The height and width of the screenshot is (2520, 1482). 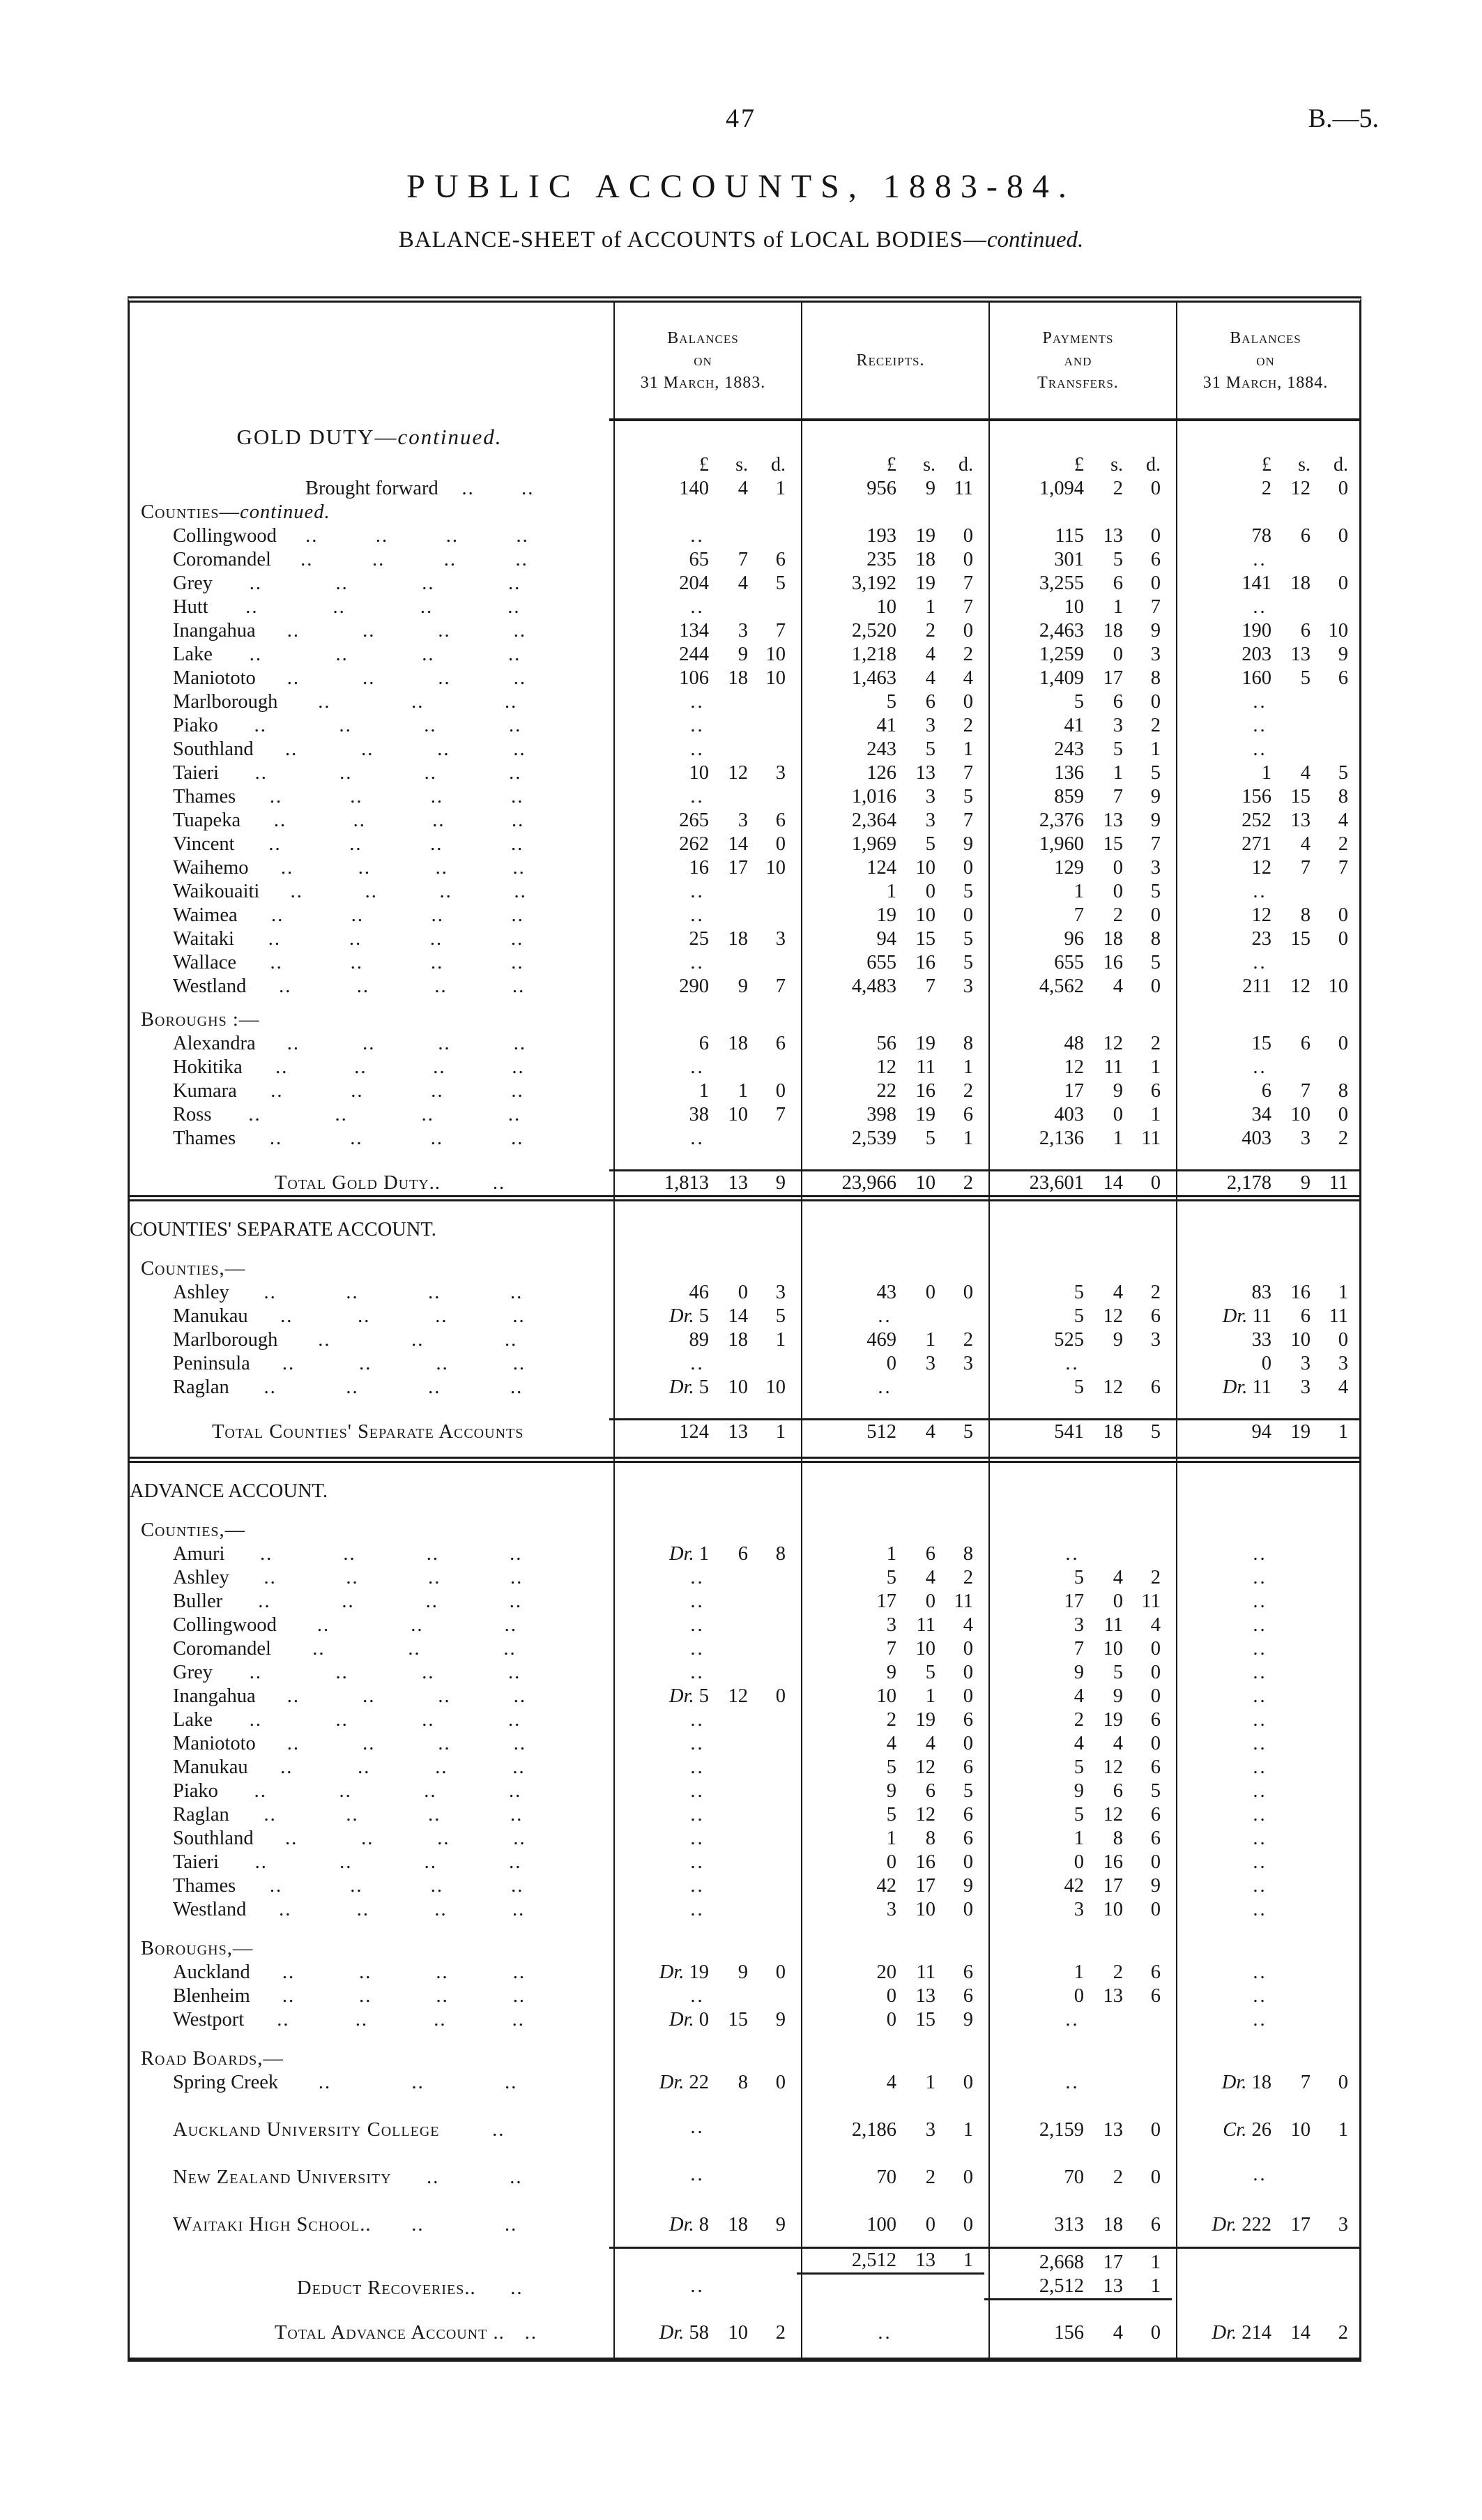 I want to click on group-heading: Boroughs,—, so click(x=197, y=1949).